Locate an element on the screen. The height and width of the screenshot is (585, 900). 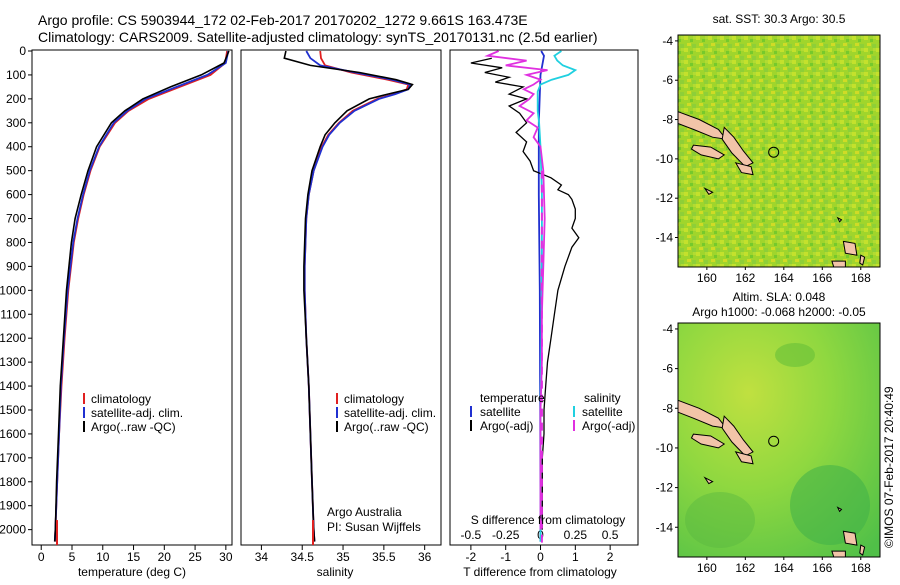
legend-s-argo: Argo(-adj) is located at coordinates (608, 426).